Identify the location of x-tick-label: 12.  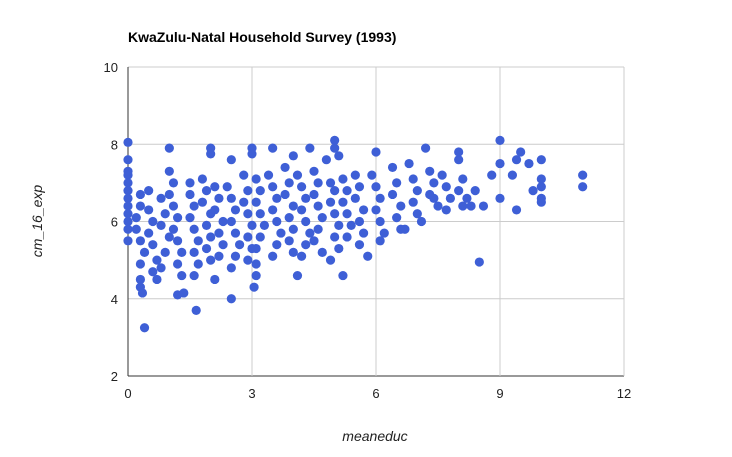
(624, 393).